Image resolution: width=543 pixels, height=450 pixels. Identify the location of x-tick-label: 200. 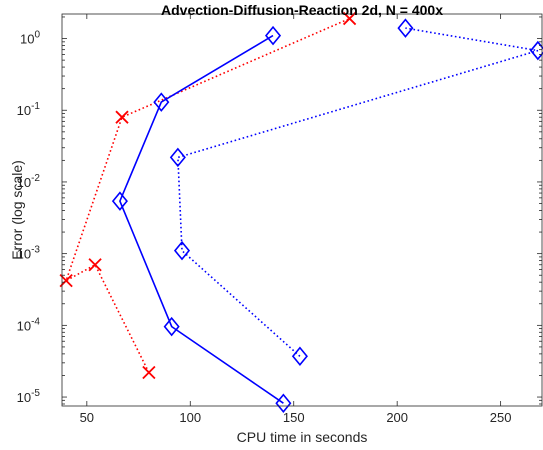
(397, 417).